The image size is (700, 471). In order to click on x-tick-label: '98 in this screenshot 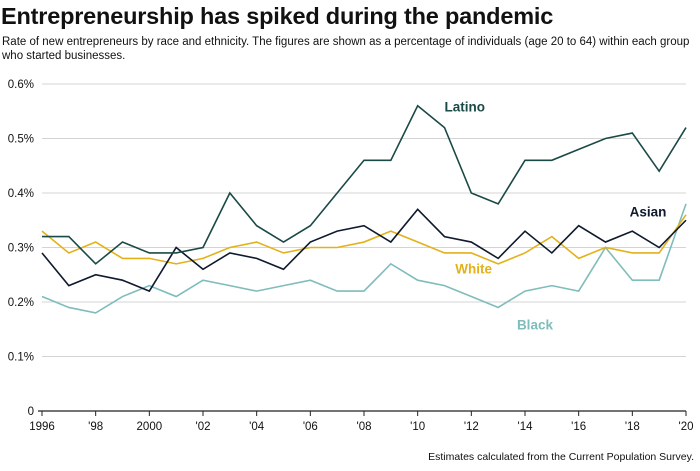, I will do `click(95, 427)`.